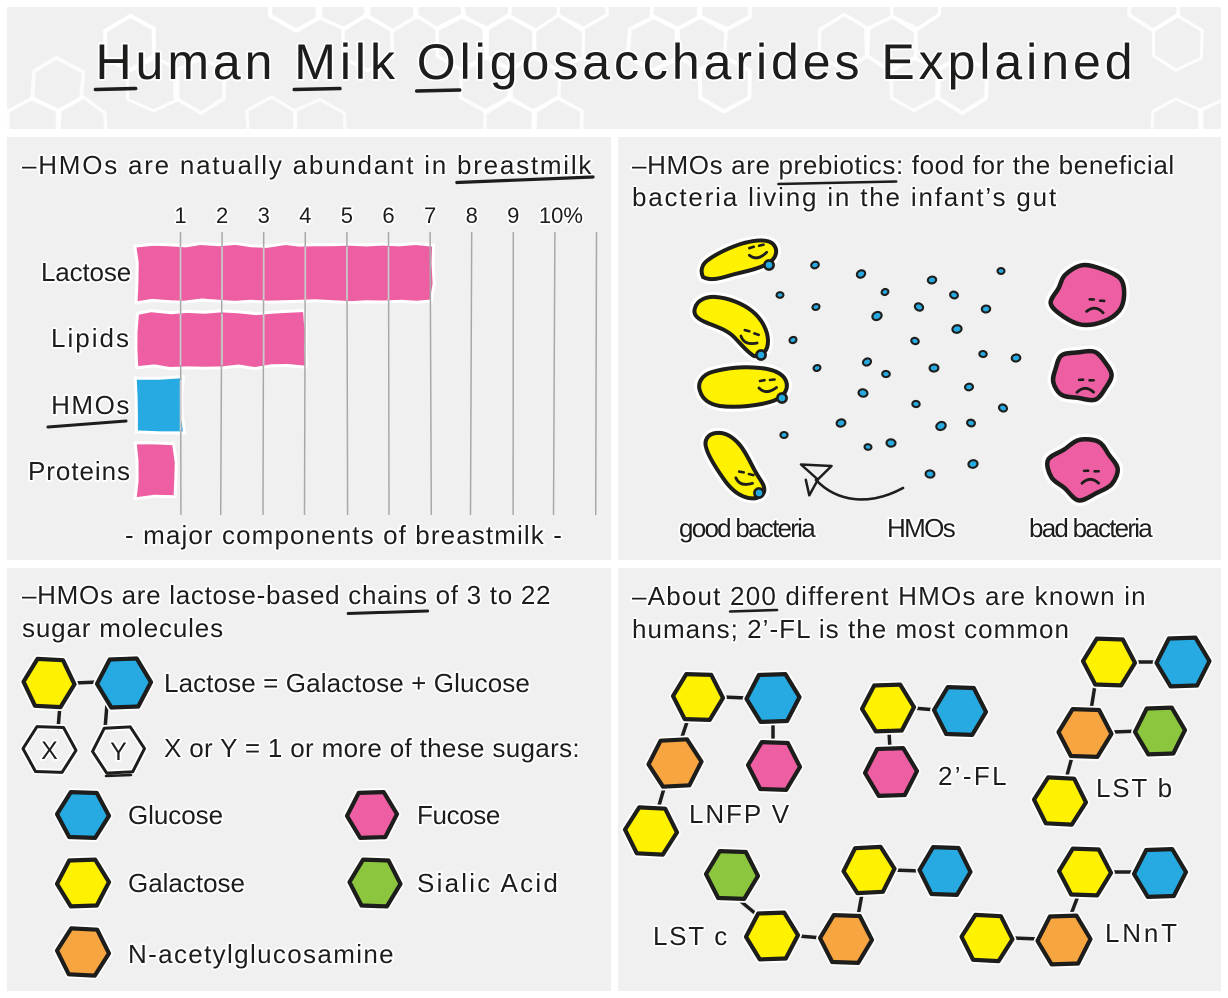 The height and width of the screenshot is (998, 1228). I want to click on svg-text: X, so click(49, 751).